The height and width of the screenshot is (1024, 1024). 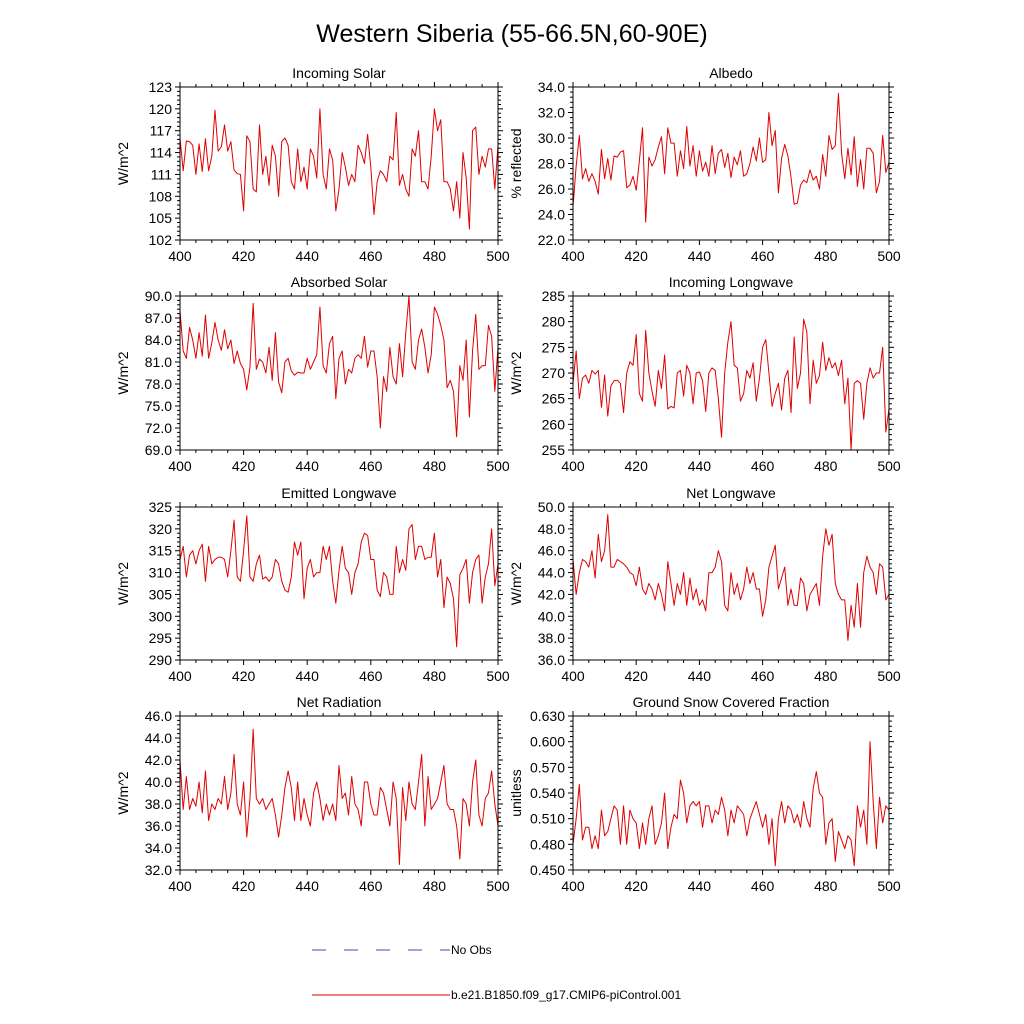 What do you see at coordinates (158, 296) in the screenshot?
I see `y-tick-label: 90.0` at bounding box center [158, 296].